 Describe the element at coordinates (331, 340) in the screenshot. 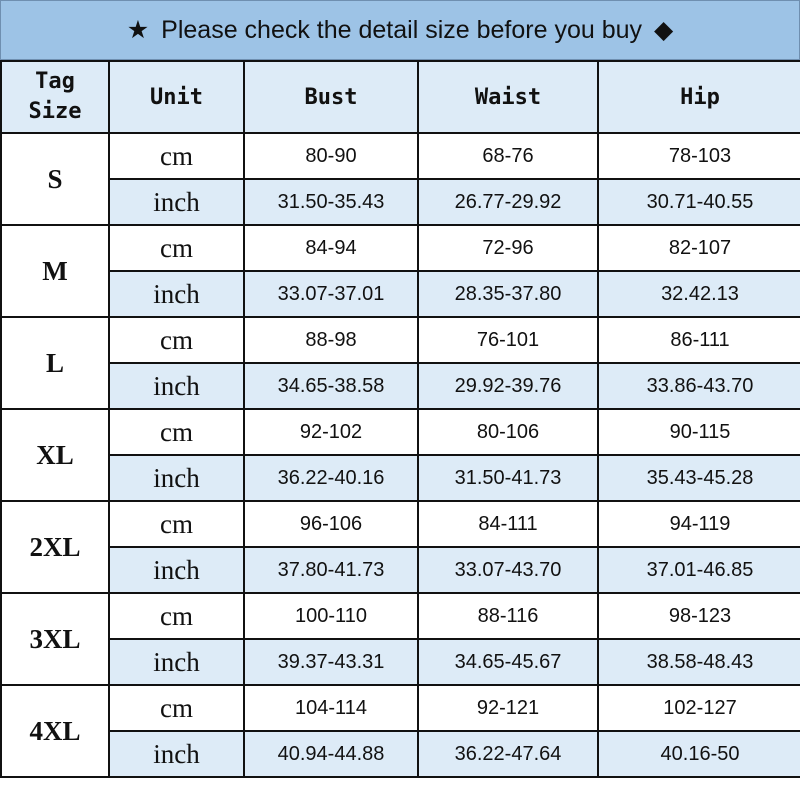

I see `bust-cell: 88-98` at that location.